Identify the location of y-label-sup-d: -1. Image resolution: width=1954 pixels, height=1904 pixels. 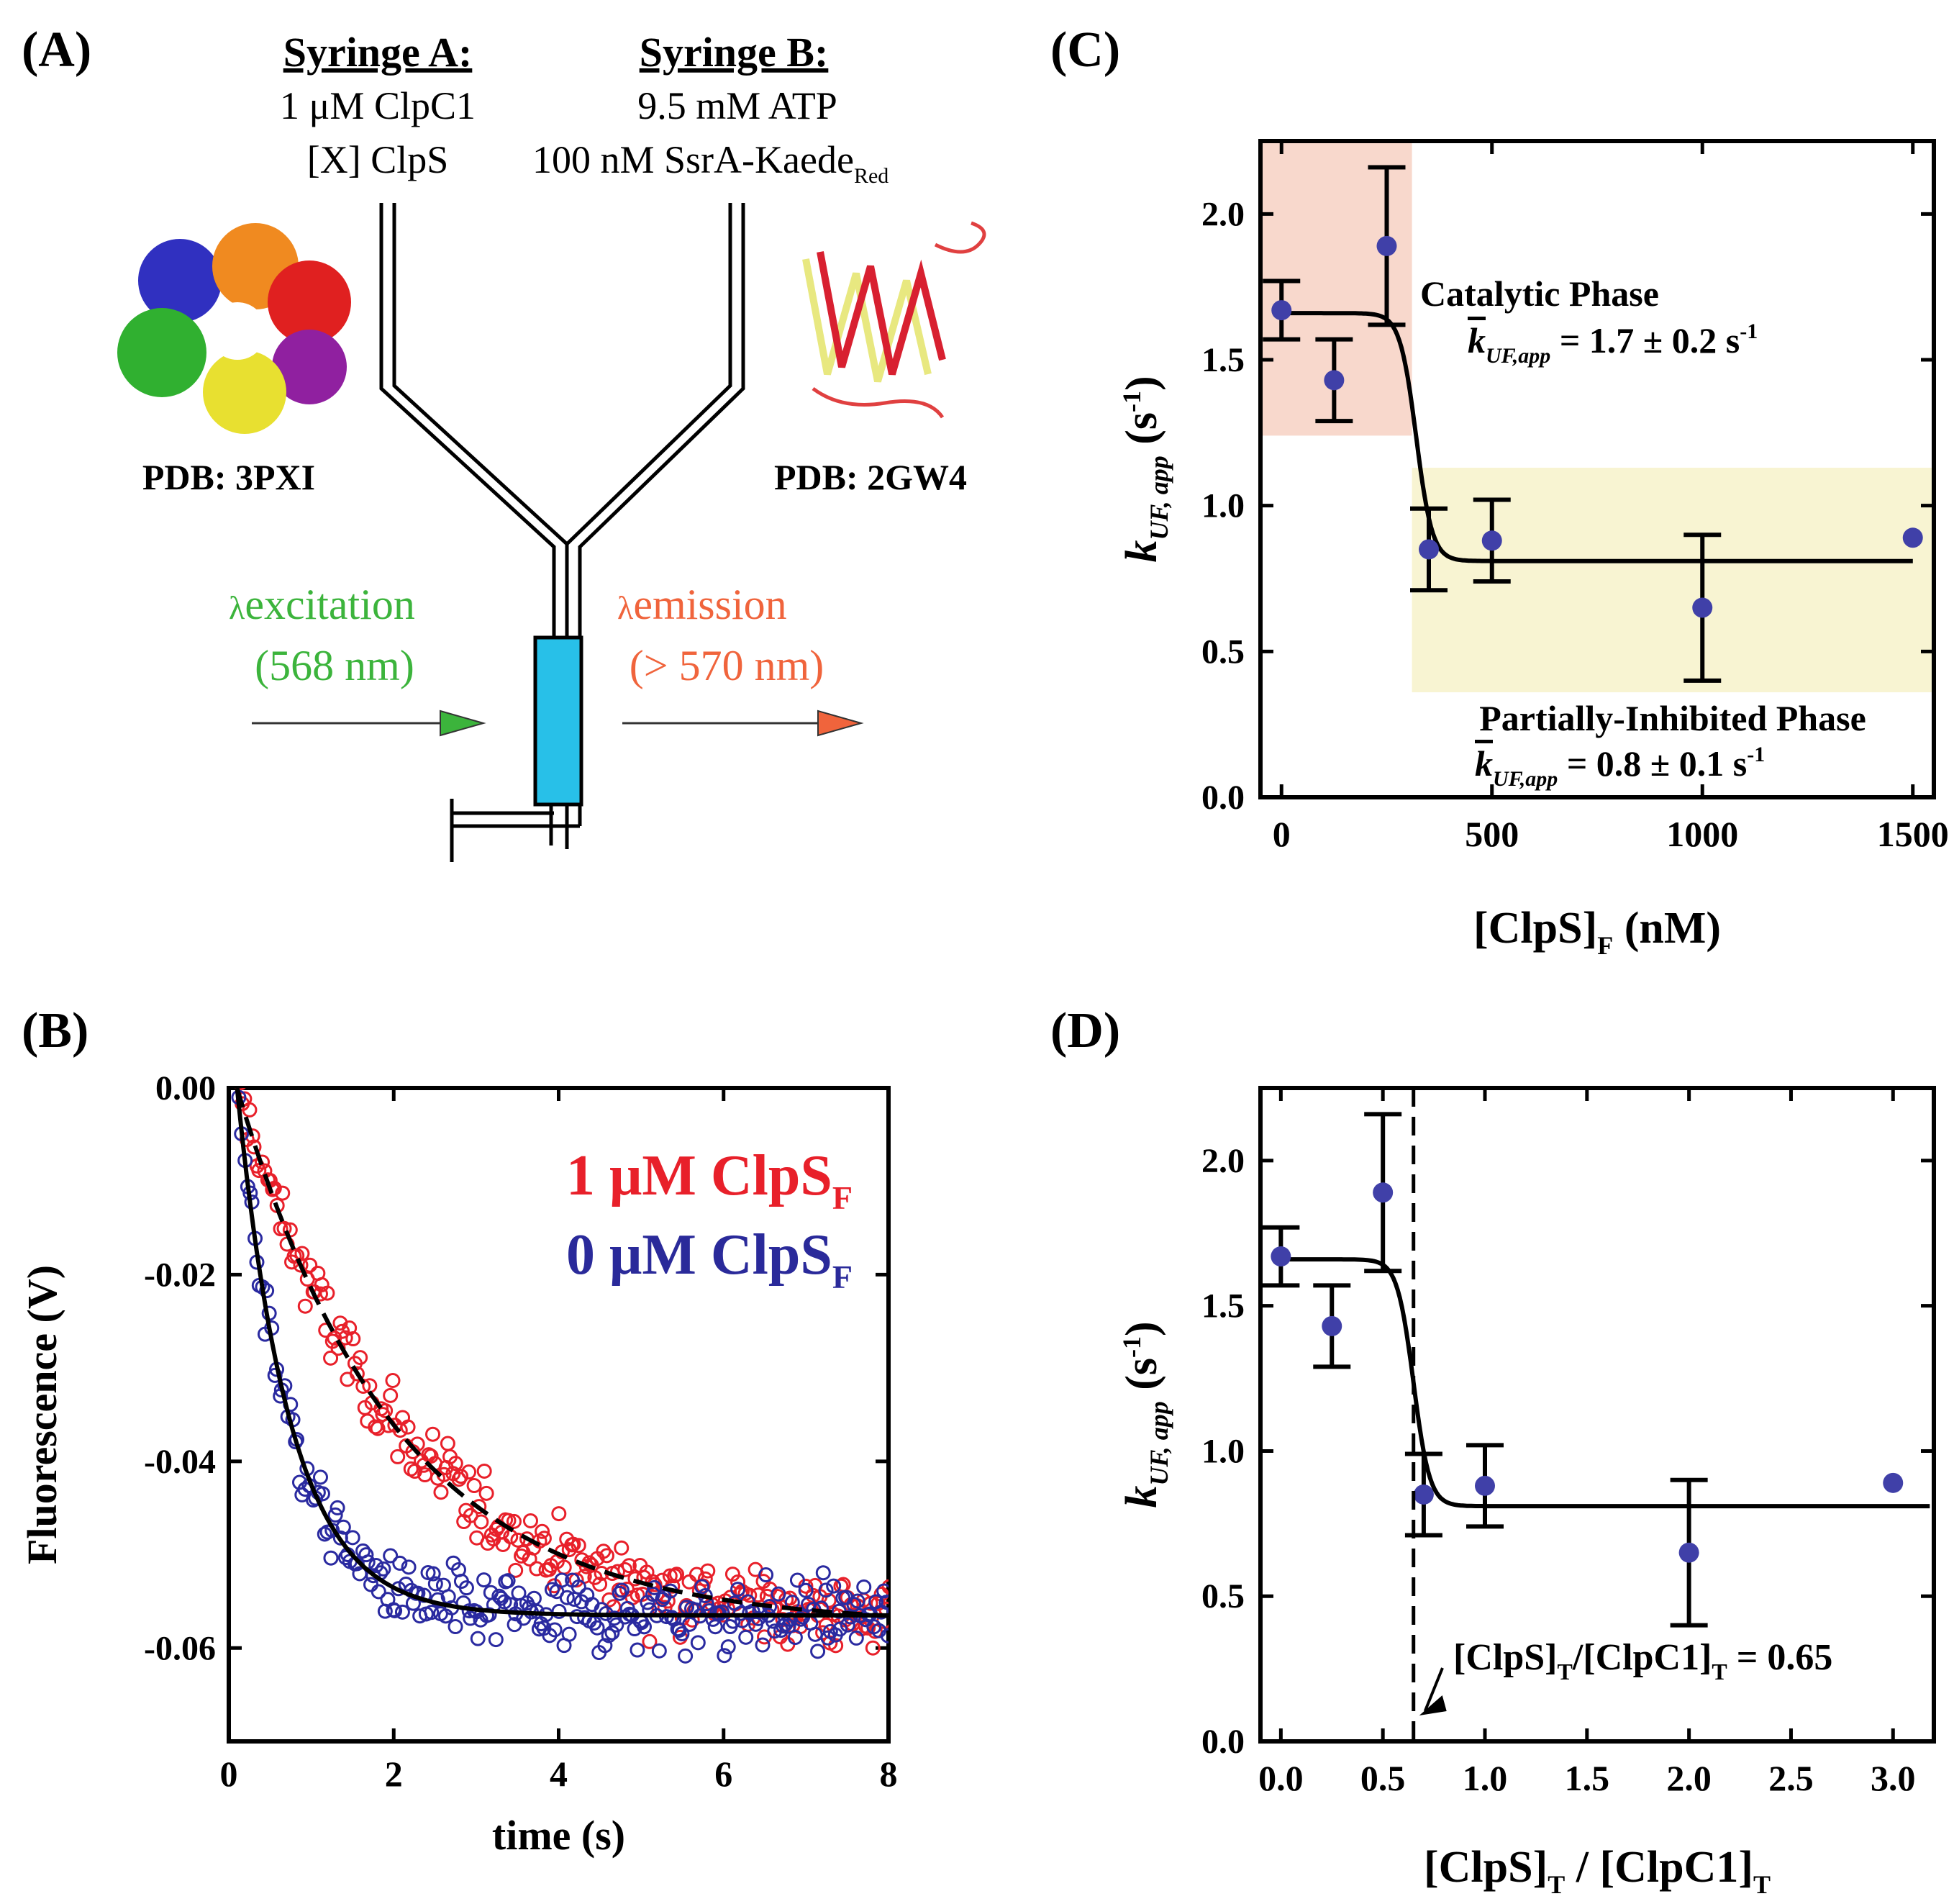
(1131, 1347).